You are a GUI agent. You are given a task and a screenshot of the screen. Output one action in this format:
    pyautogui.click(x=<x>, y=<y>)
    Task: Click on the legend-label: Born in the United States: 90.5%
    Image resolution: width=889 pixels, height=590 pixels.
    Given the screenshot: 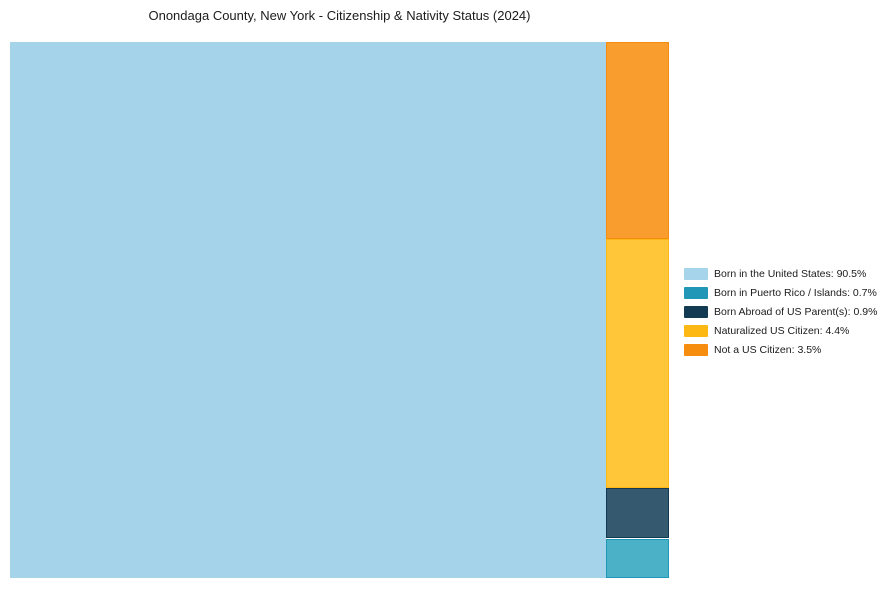 What is the action you would take?
    pyautogui.click(x=790, y=274)
    